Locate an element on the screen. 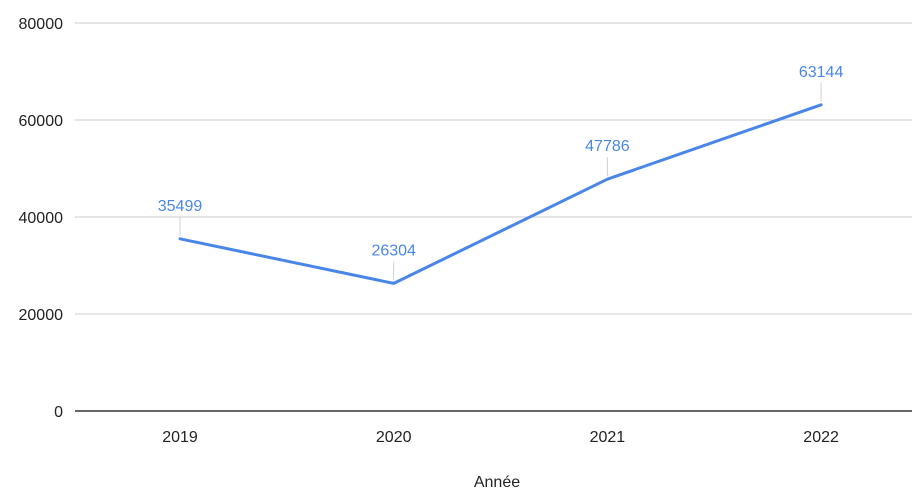 This screenshot has width=919, height=493. data-label-2020: 26304 is located at coordinates (393, 250).